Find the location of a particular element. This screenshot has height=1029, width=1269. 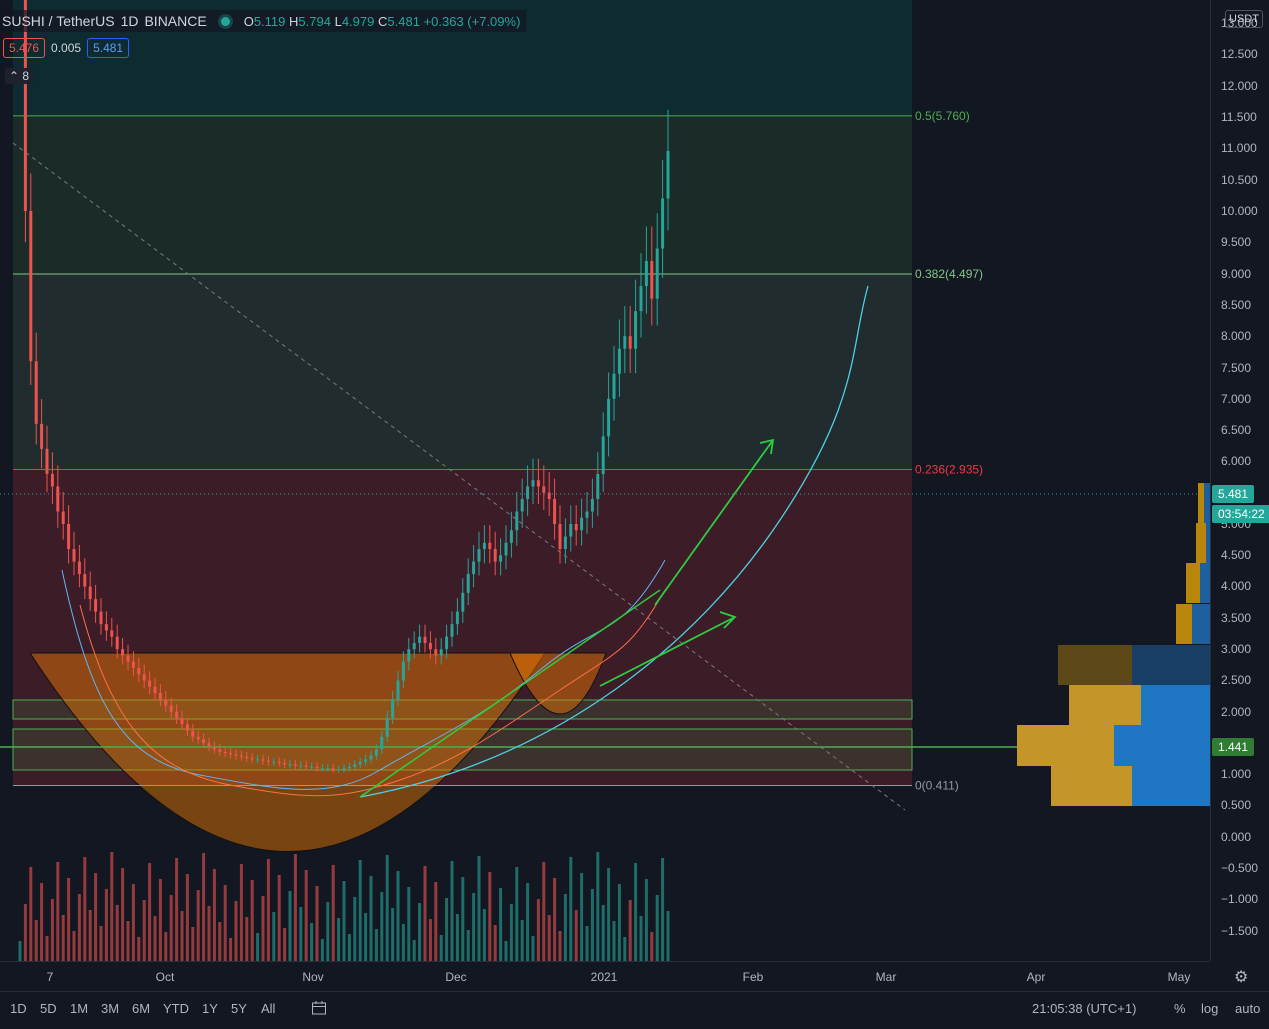

price-tick: 8.500 is located at coordinates (1236, 305).